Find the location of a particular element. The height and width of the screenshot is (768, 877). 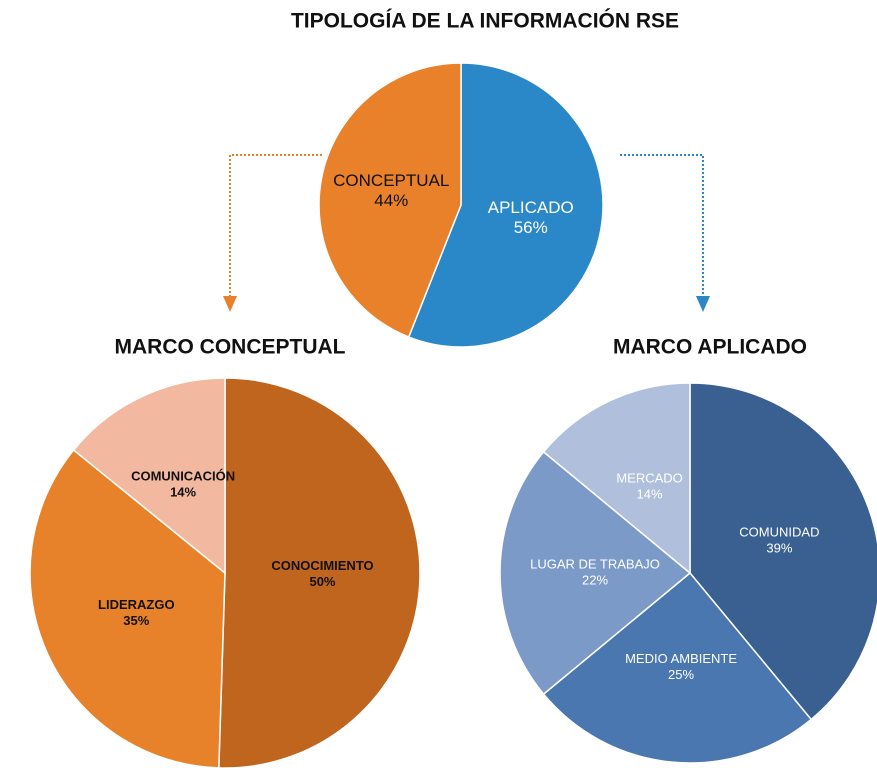

arrow-right is located at coordinates (703, 304).